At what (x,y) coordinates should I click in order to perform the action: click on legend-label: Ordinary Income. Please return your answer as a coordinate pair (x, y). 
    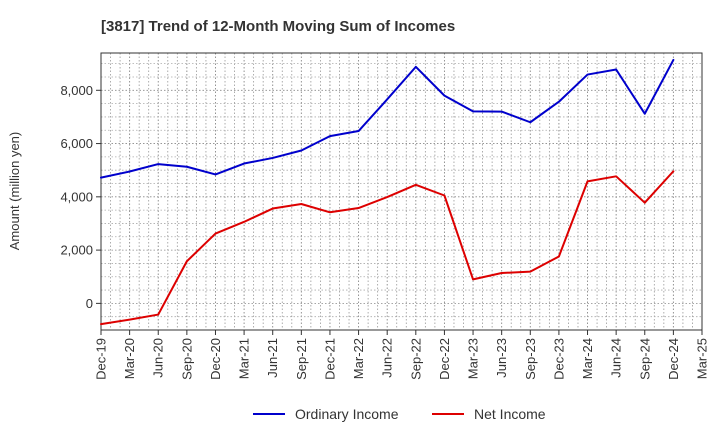
    Looking at the image, I should click on (347, 414).